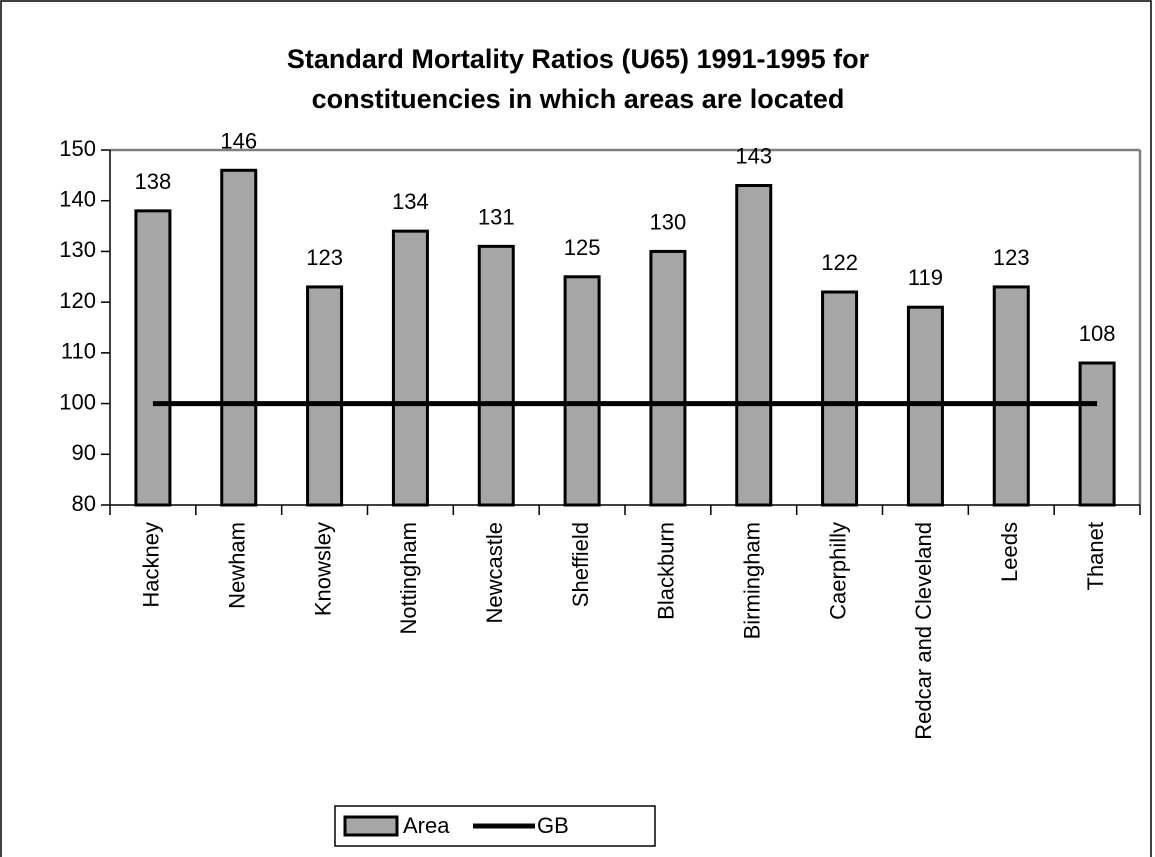  Describe the element at coordinates (77, 401) in the screenshot. I see `y-tick-label: 100` at that location.